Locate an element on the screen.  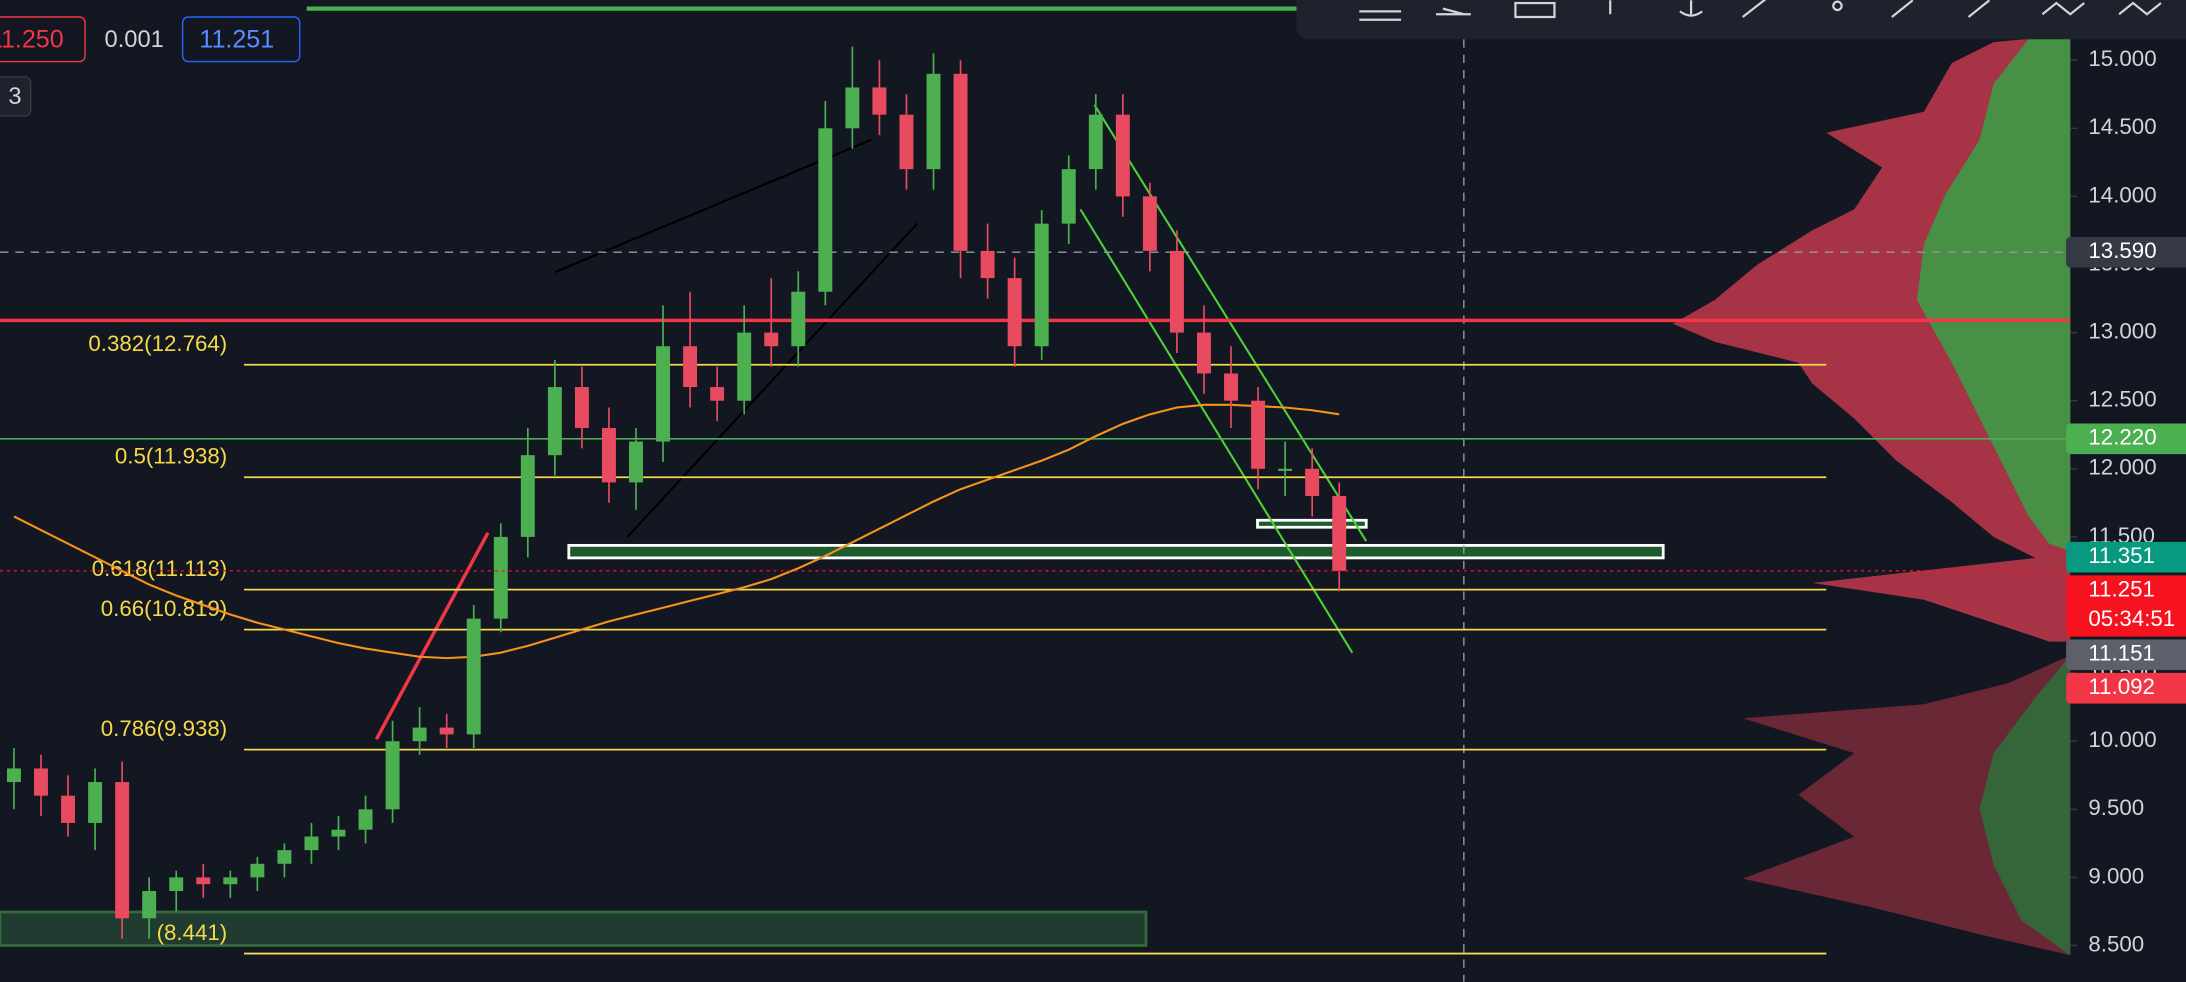
bid-box is located at coordinates (43, 39).